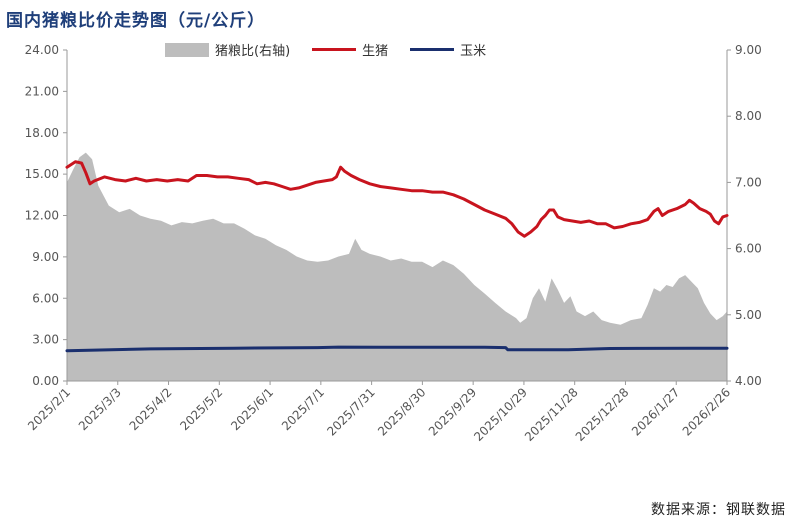  What do you see at coordinates (473, 51) in the screenshot?
I see `legend-label-corn: 玉米` at bounding box center [473, 51].